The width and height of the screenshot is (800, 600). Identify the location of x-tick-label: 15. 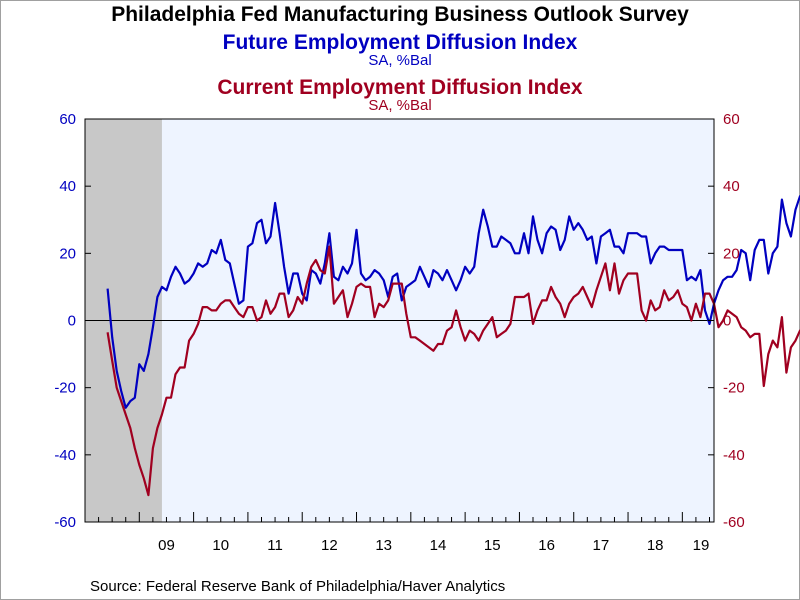
(492, 545).